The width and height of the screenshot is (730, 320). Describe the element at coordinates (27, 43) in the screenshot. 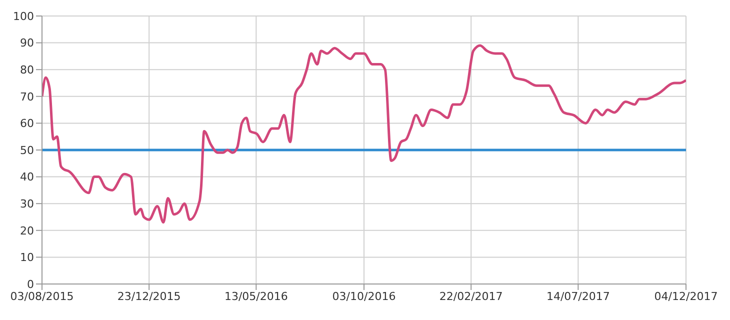

I see `y-tick-label: 90` at that location.